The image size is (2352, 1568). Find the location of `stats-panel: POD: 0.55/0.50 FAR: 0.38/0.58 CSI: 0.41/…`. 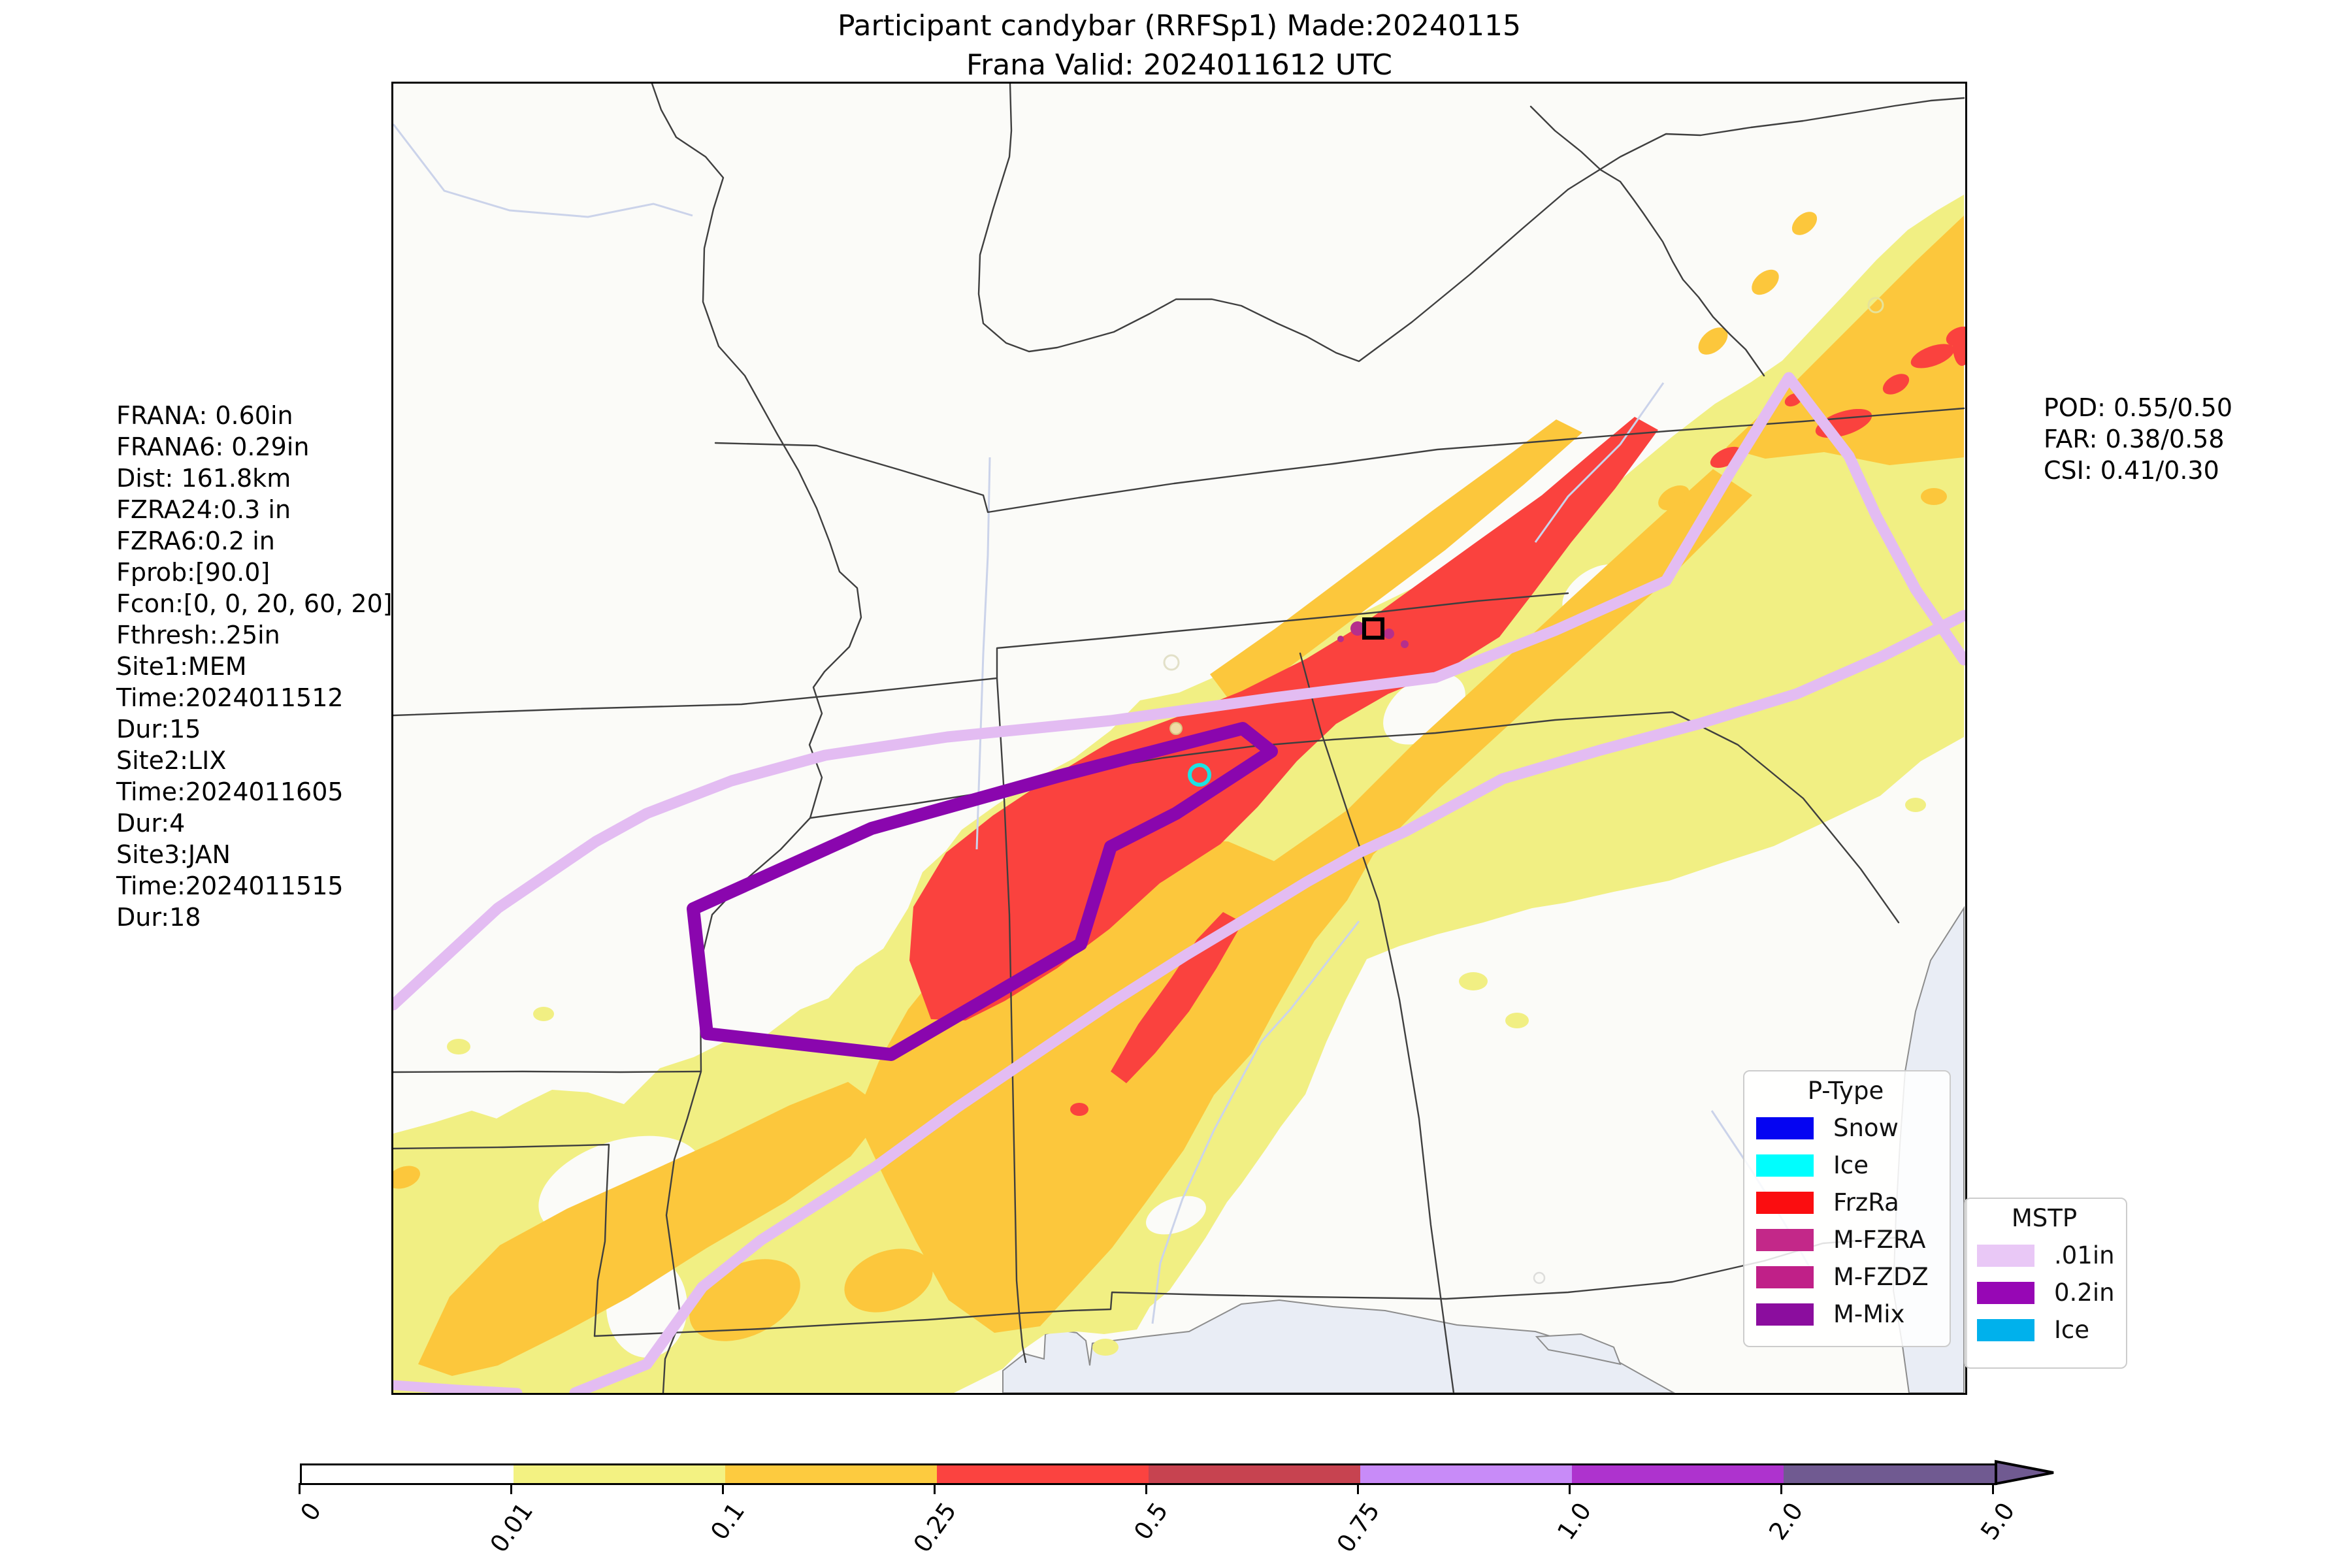

stats-panel: POD: 0.55/0.50 FAR: 0.38/0.58 CSI: 0.41/… is located at coordinates (2138, 439).